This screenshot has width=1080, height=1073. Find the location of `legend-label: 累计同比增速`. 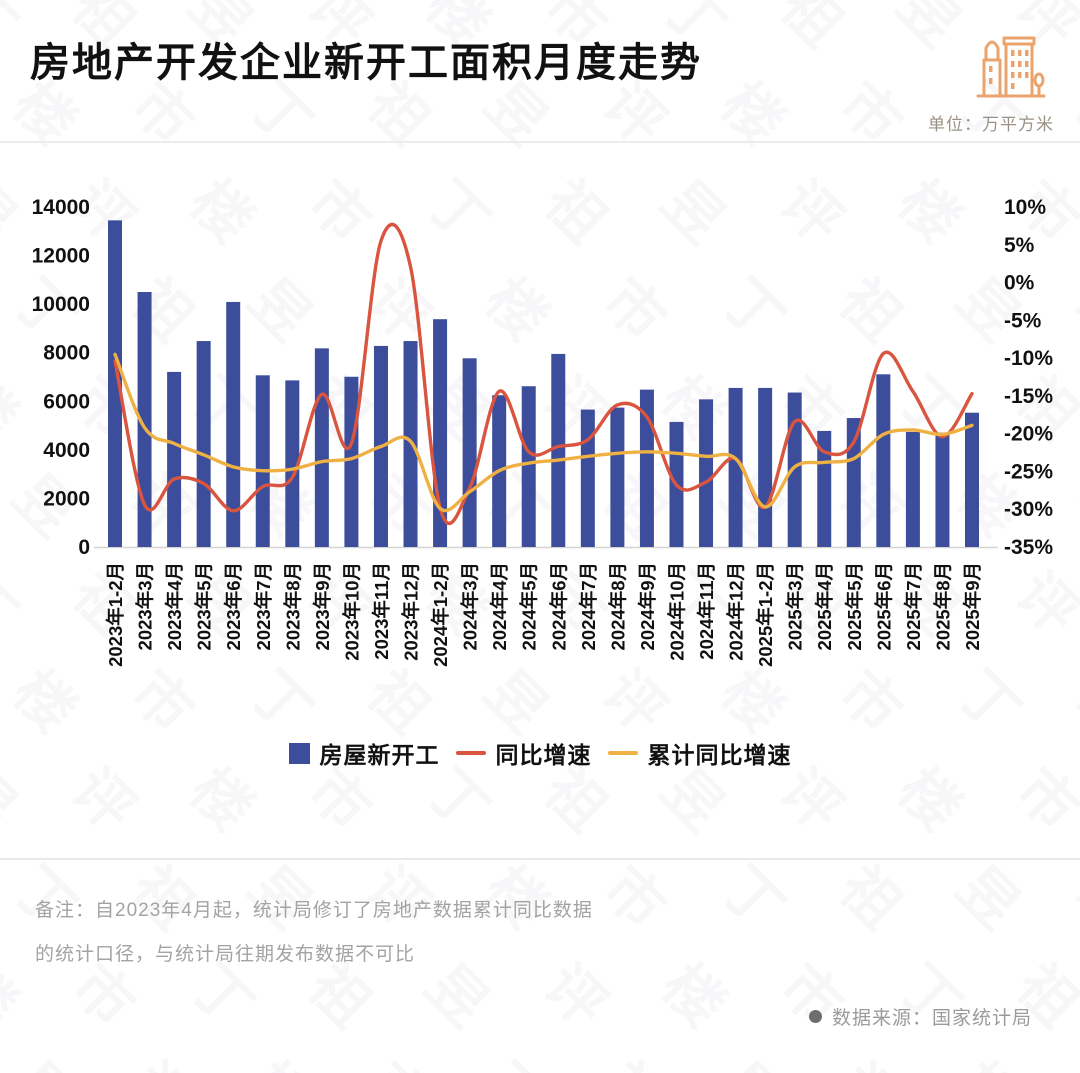

legend-label: 累计同比增速 is located at coordinates (719, 755).